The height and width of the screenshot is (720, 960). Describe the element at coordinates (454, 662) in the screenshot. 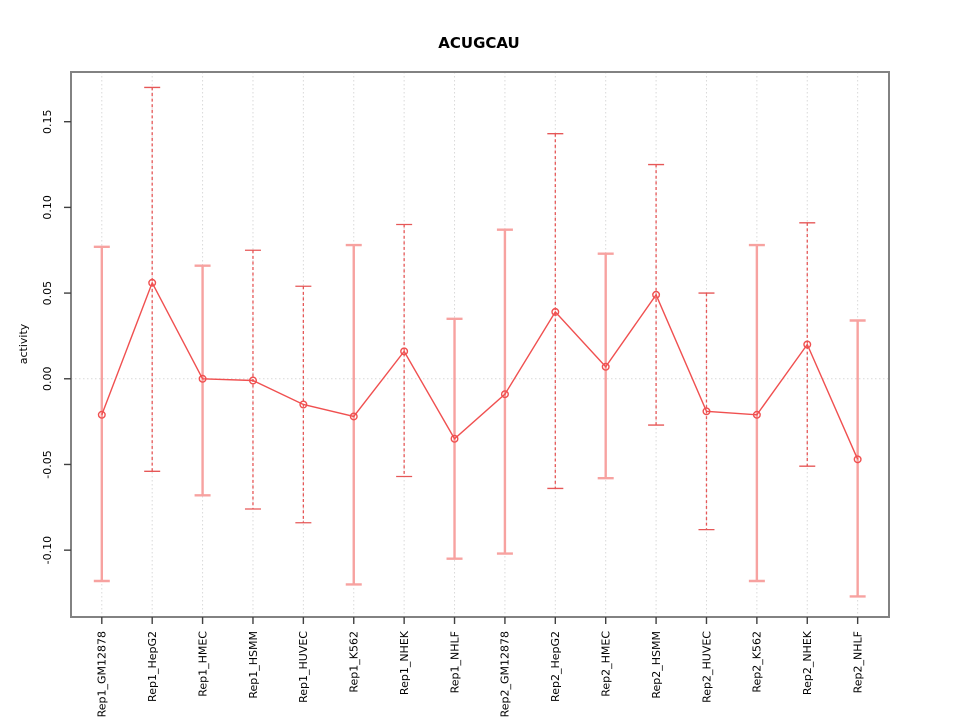

I see `x-tick-label: Rep1_NHLF` at that location.